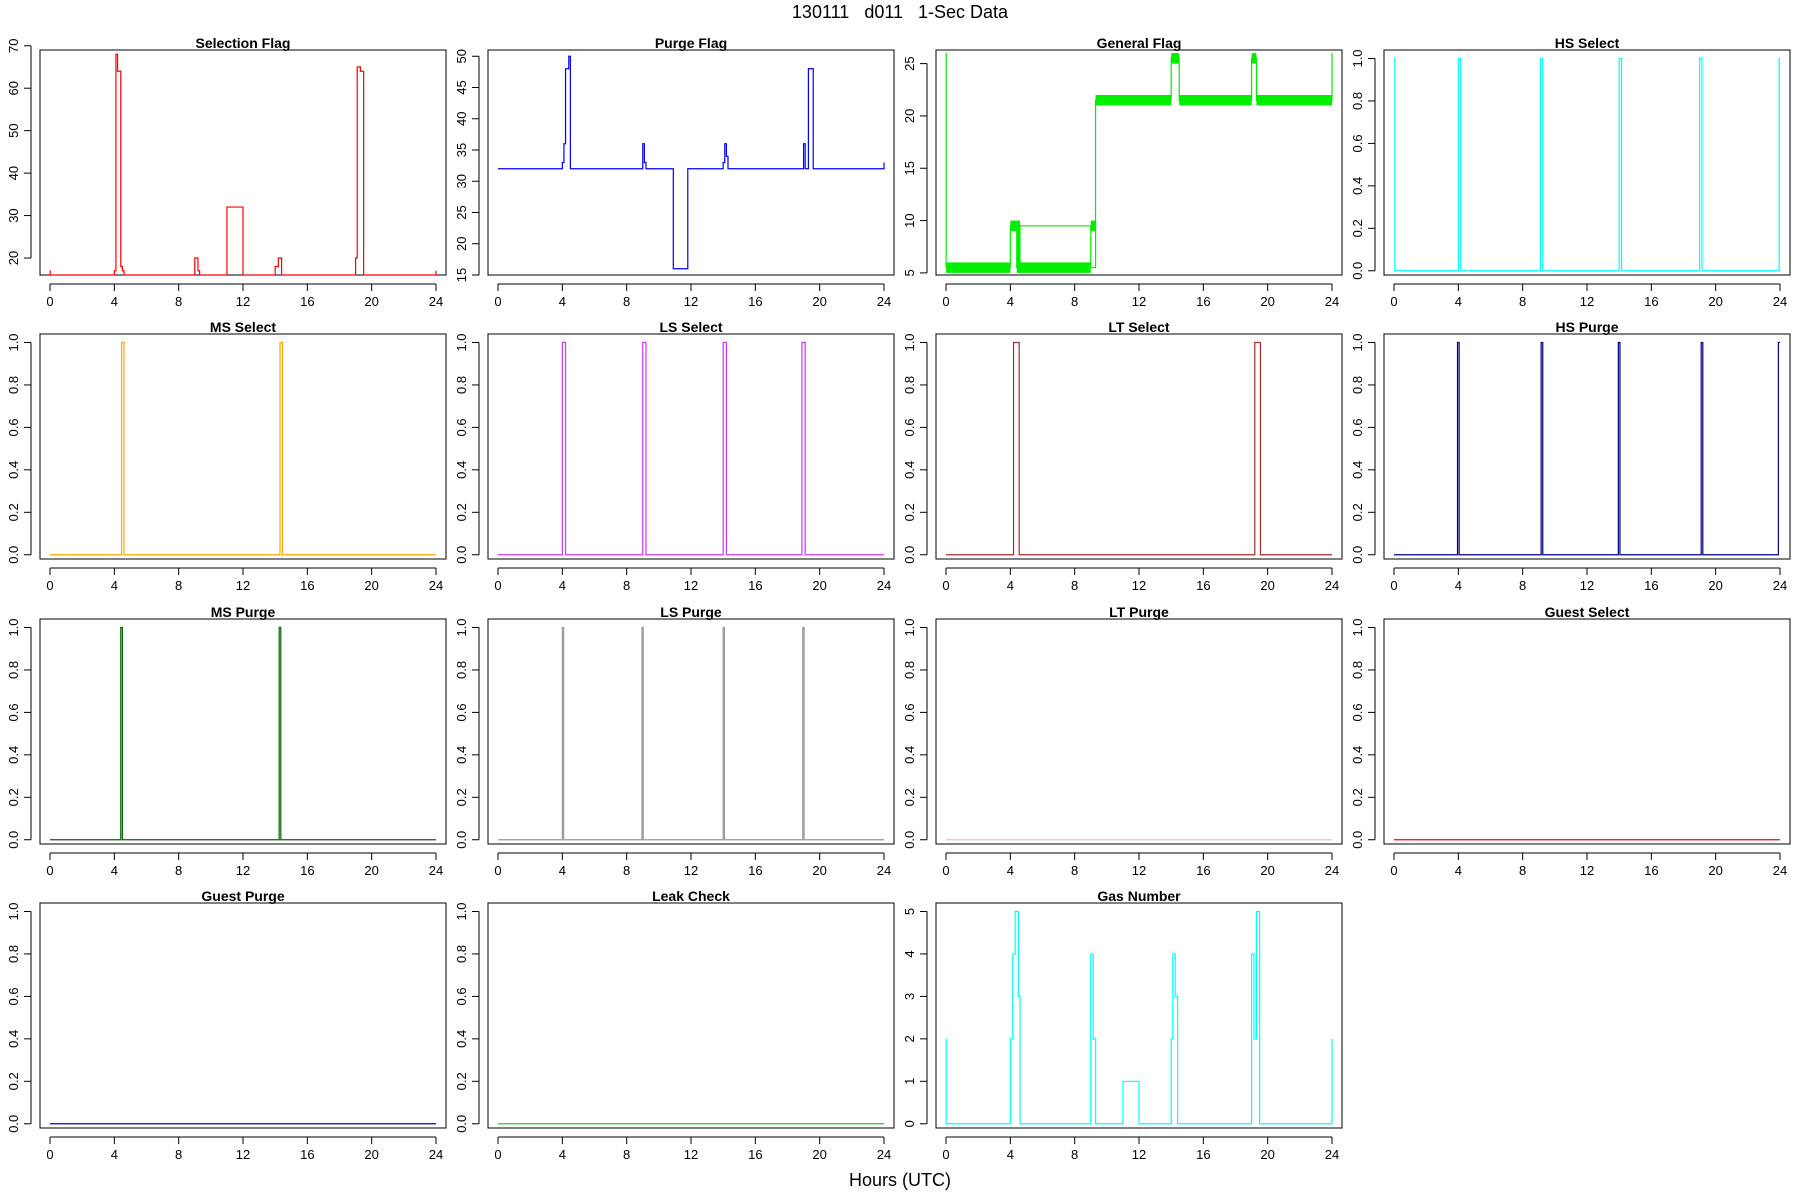 This screenshot has width=1800, height=1200. I want to click on y-tick-label: 50, so click(461, 56).